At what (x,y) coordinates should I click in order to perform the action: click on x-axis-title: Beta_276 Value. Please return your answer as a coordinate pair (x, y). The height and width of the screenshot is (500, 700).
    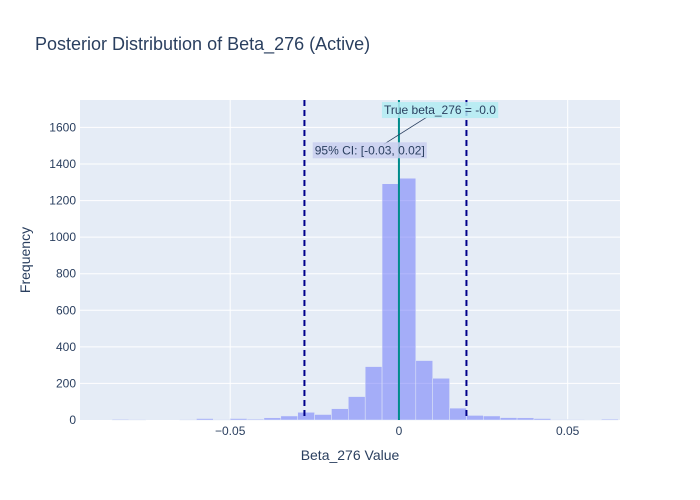
    Looking at the image, I should click on (350, 455).